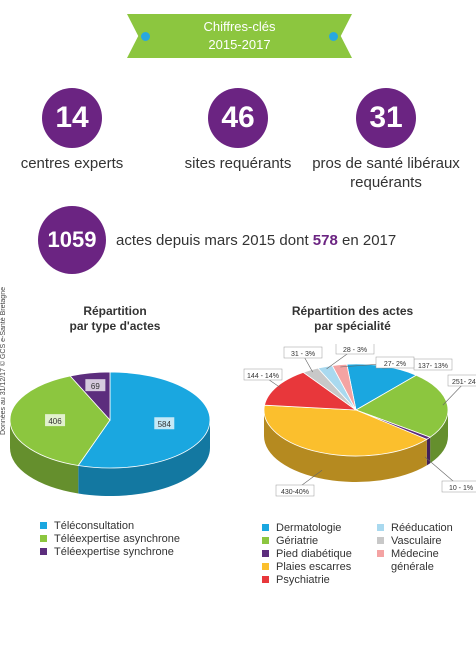 This screenshot has width=476, height=662. Describe the element at coordinates (117, 539) in the screenshot. I see `legend-label: Téléexpertise asynchrone` at that location.